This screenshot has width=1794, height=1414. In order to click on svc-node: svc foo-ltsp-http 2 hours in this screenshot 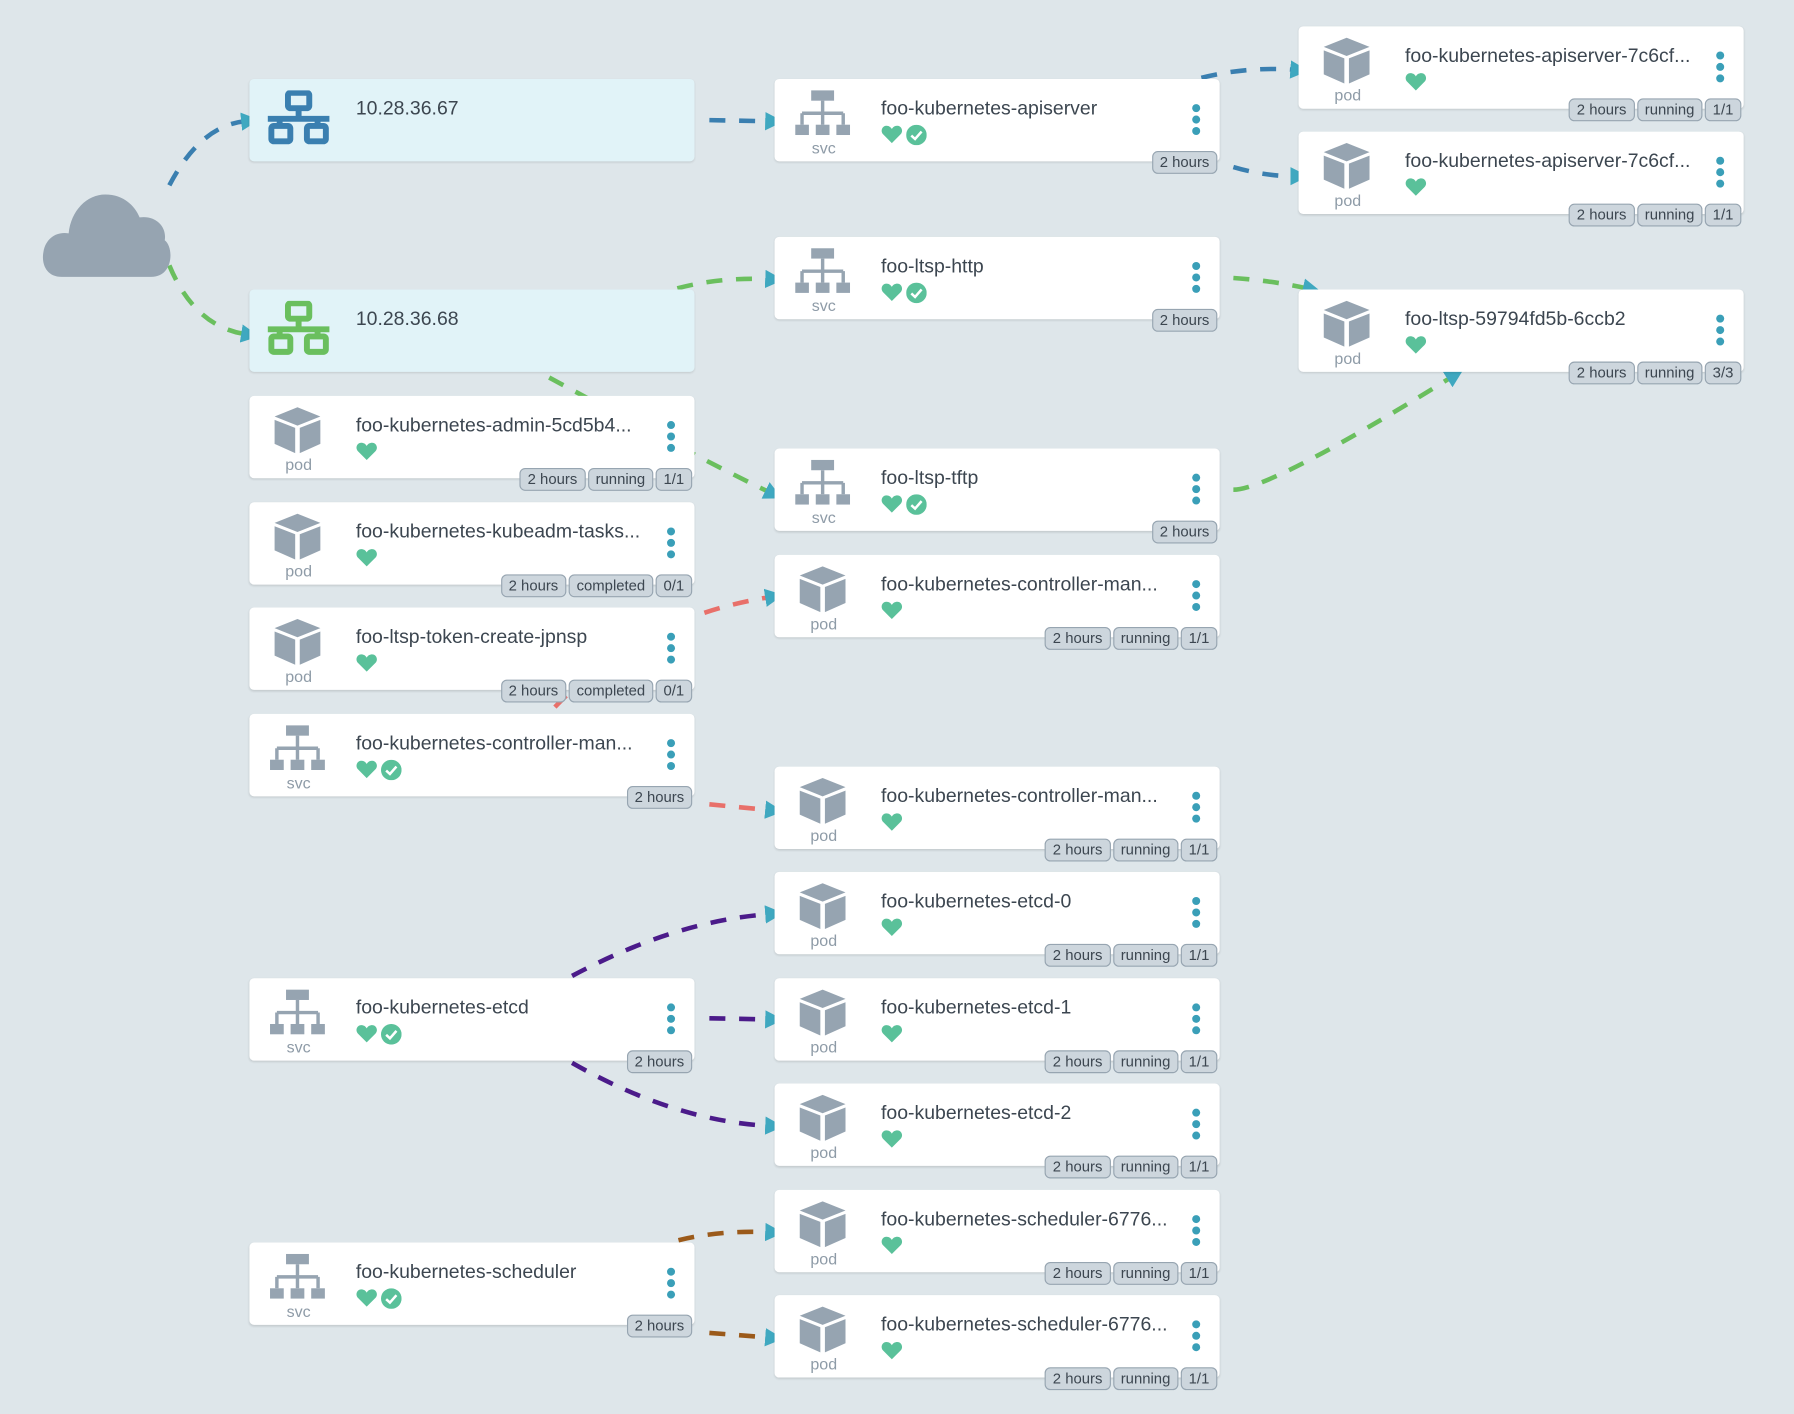, I will do `click(997, 284)`.